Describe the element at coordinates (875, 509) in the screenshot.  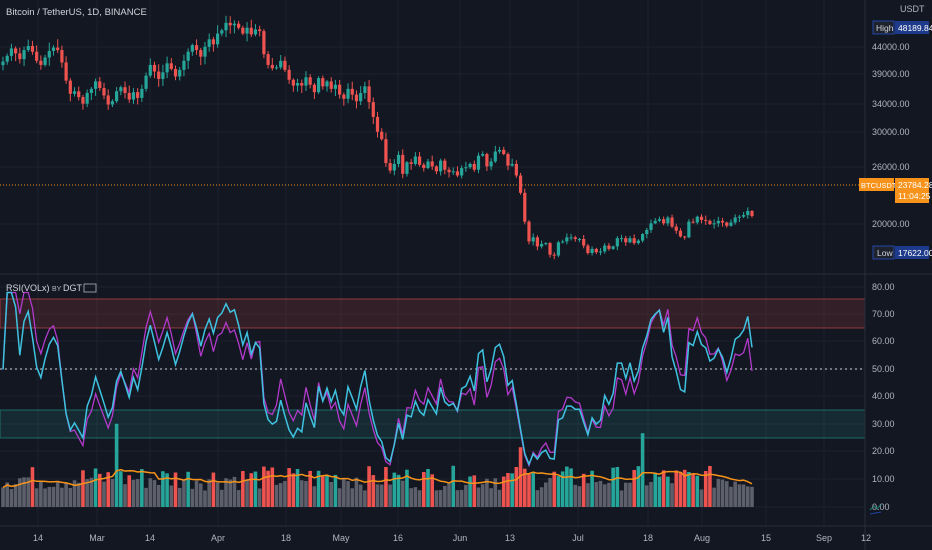
I see `tradingview-logo-icon` at that location.